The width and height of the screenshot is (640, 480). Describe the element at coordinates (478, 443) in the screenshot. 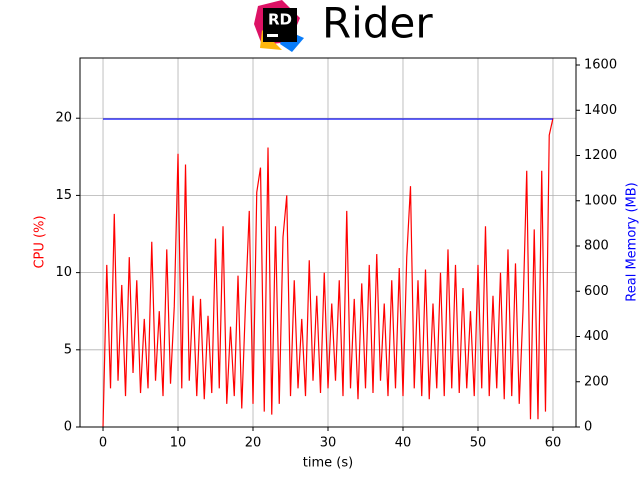

I see `x-tick-label: 50` at that location.